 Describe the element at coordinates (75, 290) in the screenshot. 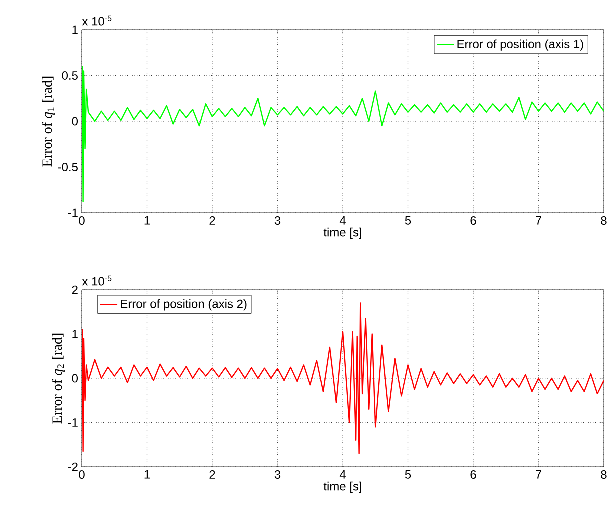

I see `y-tick-label: 2` at that location.